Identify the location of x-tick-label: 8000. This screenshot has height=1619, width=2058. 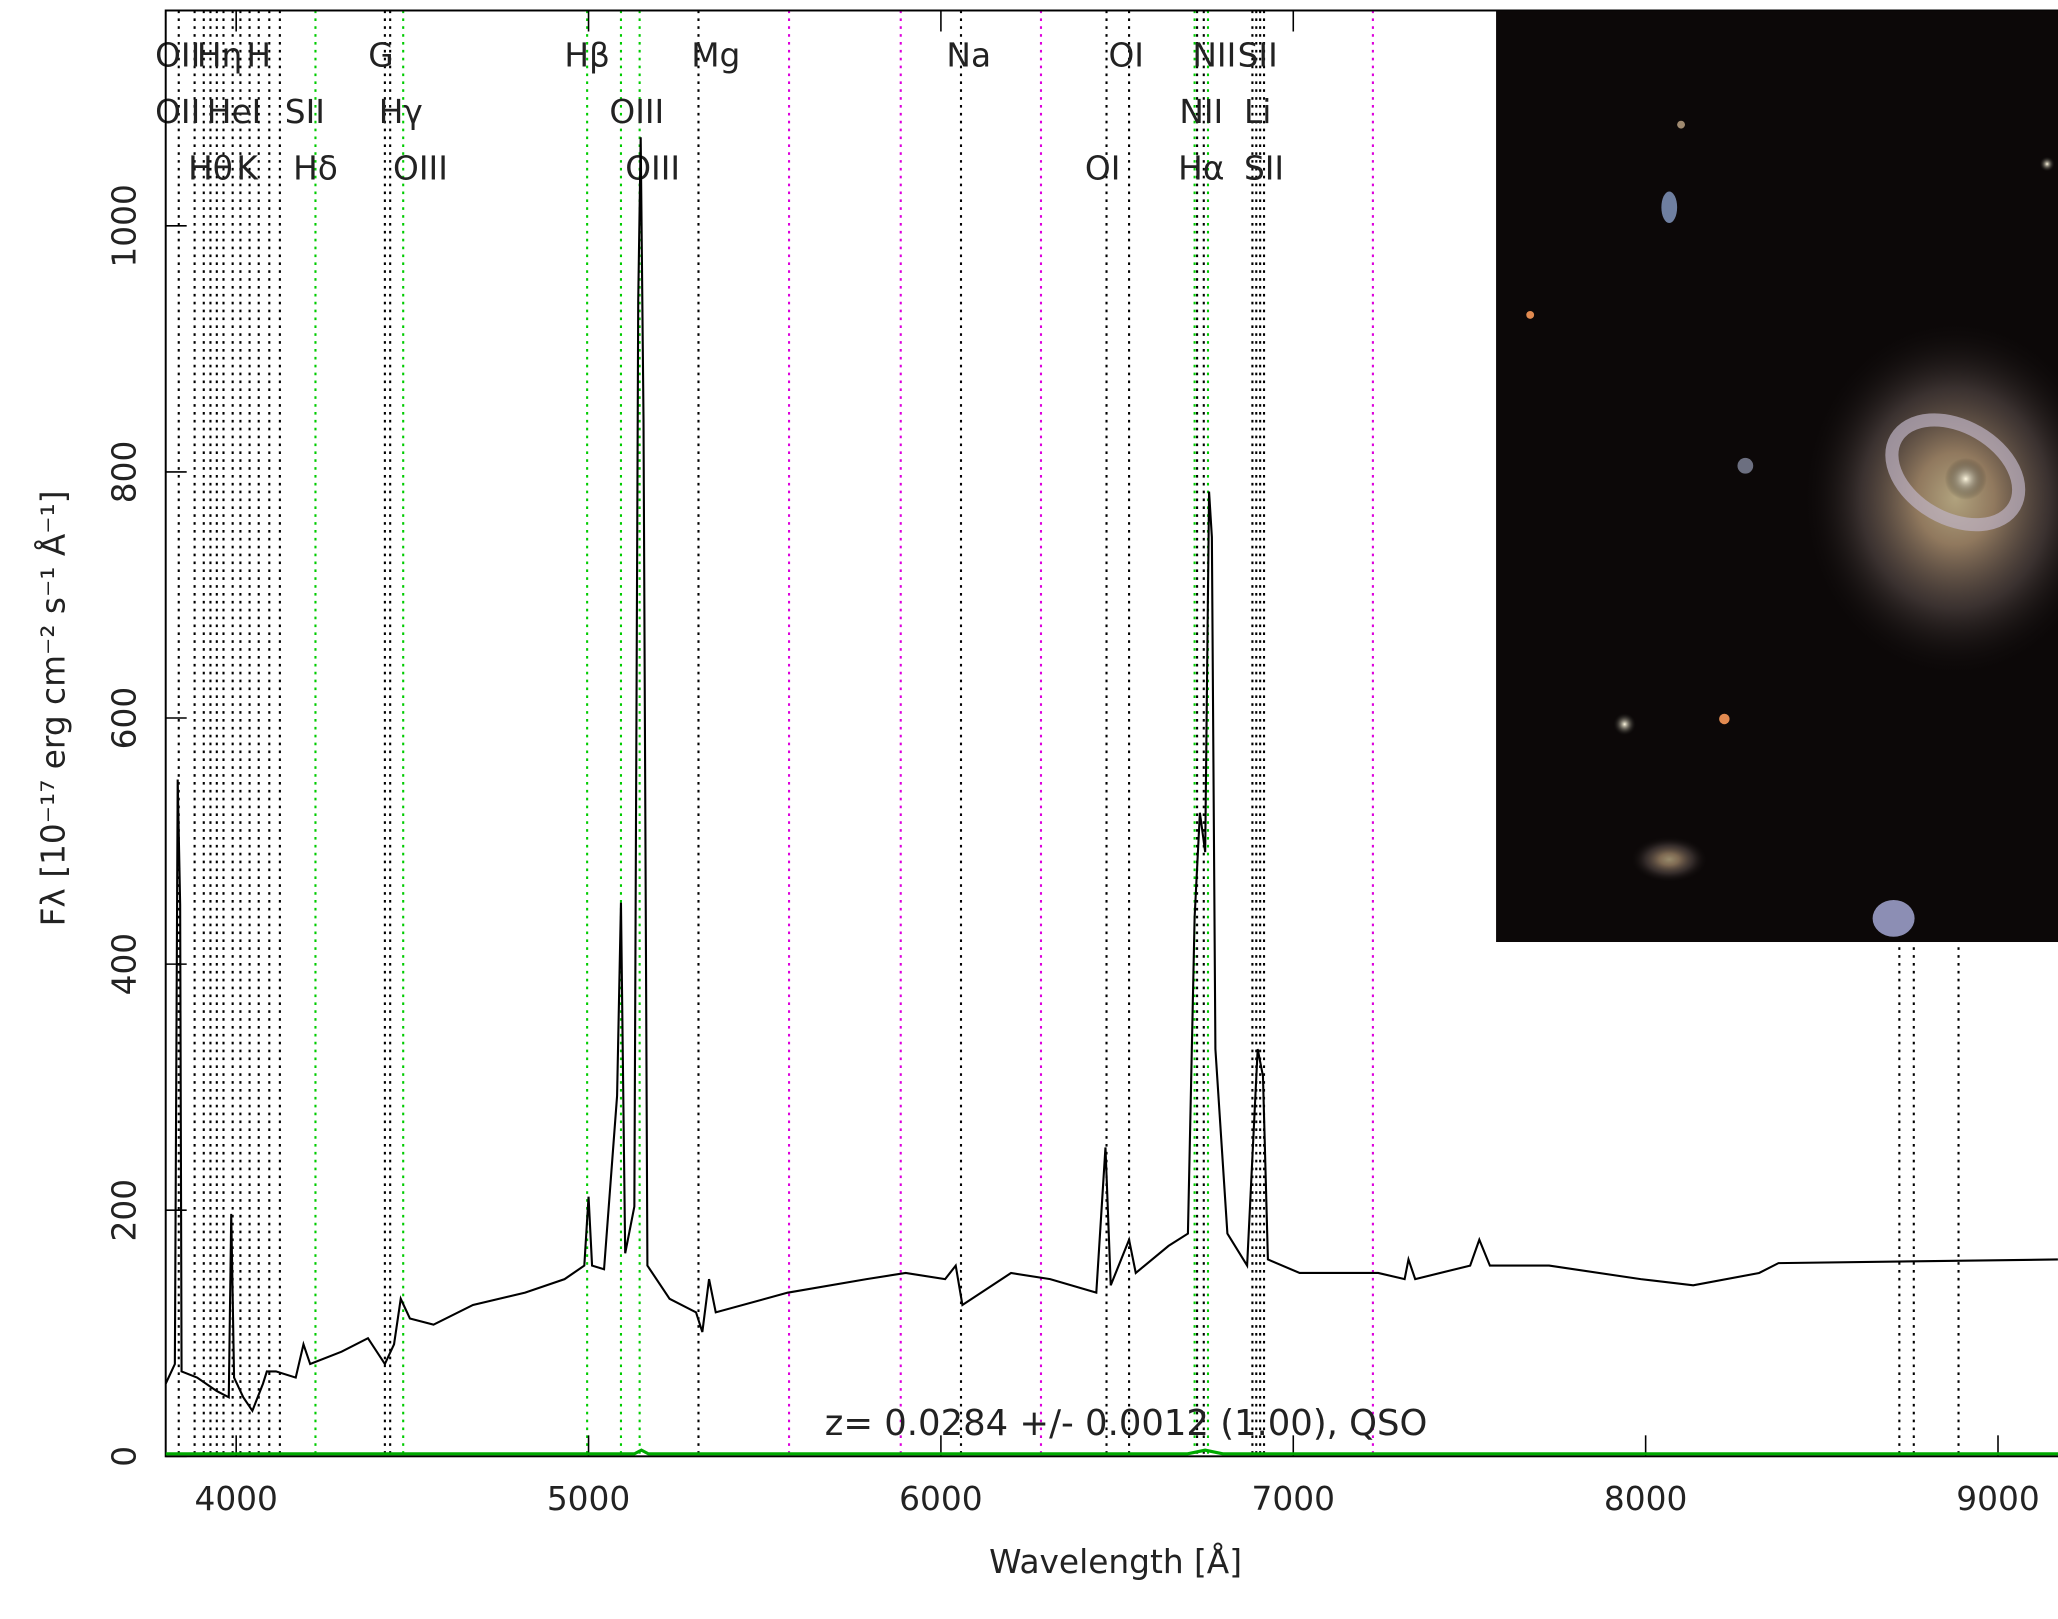
(1645, 1499).